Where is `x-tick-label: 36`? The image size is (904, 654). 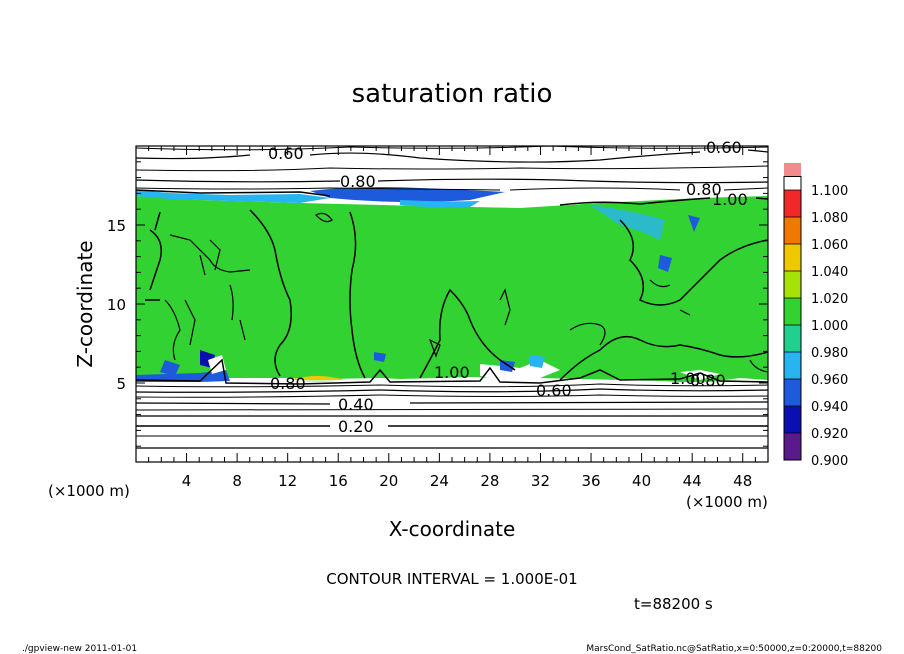
x-tick-label: 36 is located at coordinates (590, 481).